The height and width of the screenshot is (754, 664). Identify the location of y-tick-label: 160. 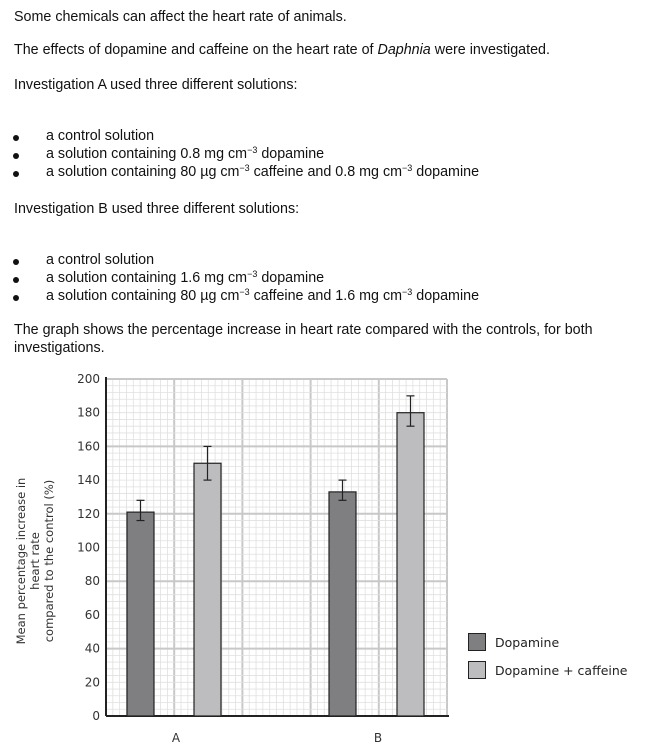
(88, 446).